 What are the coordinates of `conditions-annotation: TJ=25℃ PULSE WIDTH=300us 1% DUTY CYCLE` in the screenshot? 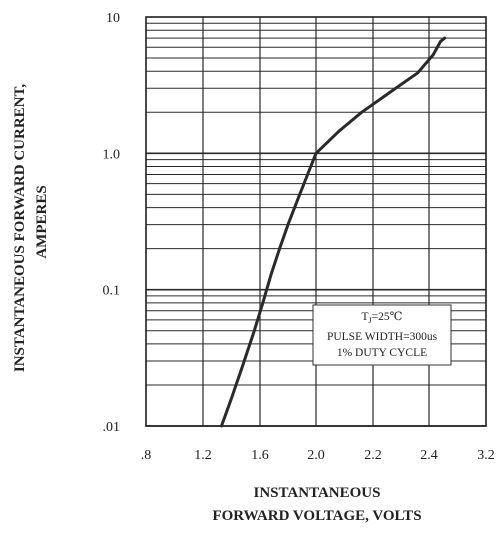 It's located at (382, 335).